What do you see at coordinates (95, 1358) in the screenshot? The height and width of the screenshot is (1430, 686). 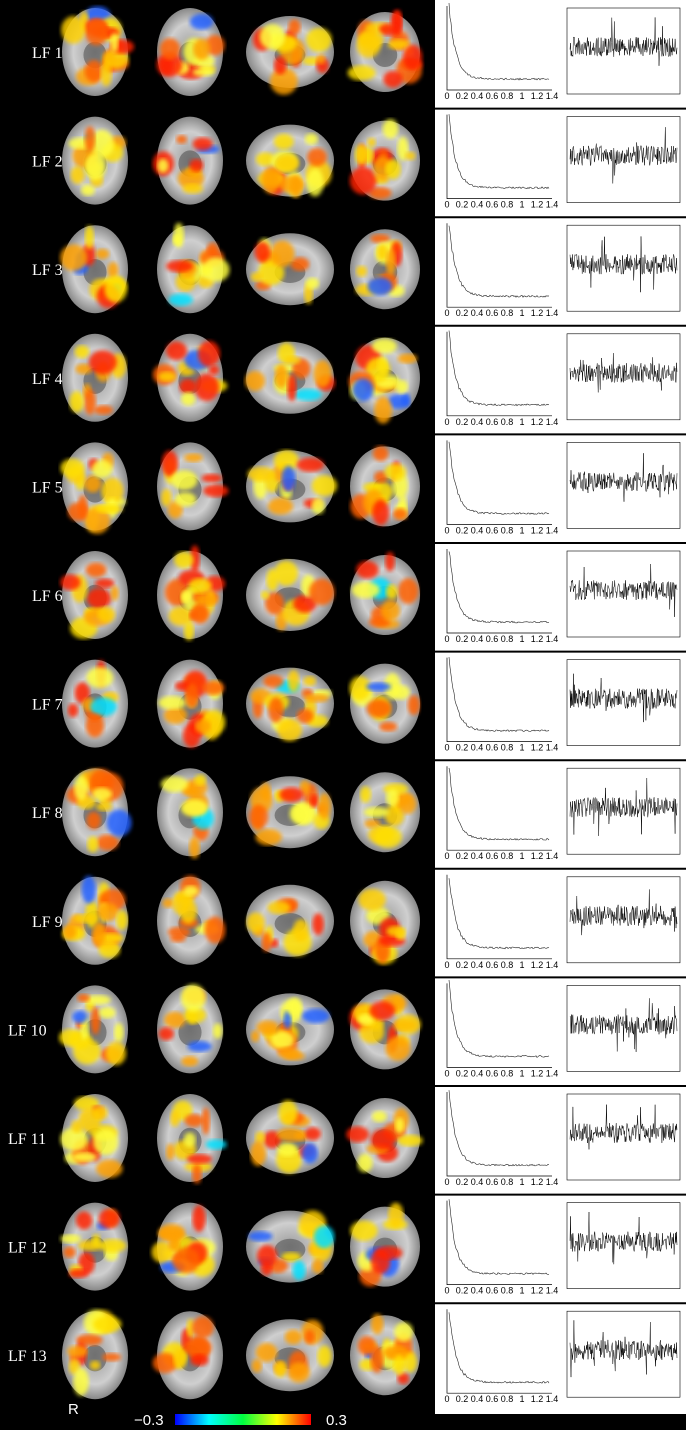 I see `brain-core` at bounding box center [95, 1358].